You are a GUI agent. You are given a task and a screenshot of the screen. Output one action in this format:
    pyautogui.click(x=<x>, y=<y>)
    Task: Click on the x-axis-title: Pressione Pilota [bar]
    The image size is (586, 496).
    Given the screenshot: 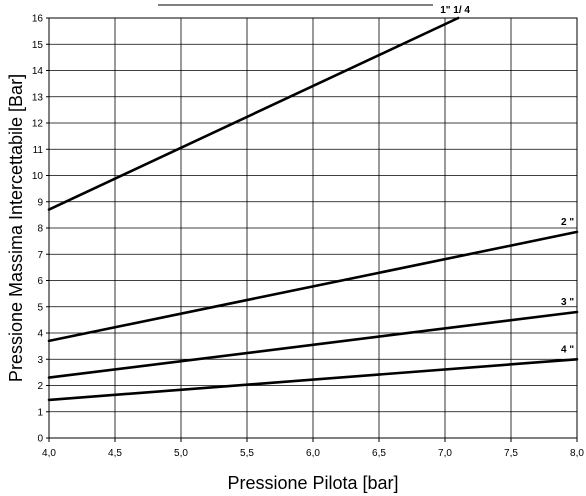 What is the action you would take?
    pyautogui.click(x=312, y=483)
    